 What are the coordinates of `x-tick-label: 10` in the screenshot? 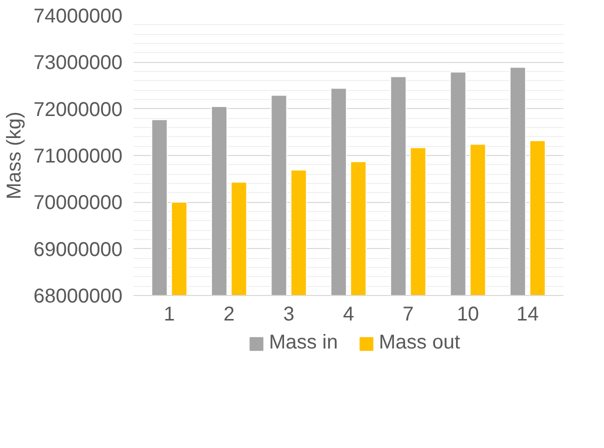 It's located at (468, 315).